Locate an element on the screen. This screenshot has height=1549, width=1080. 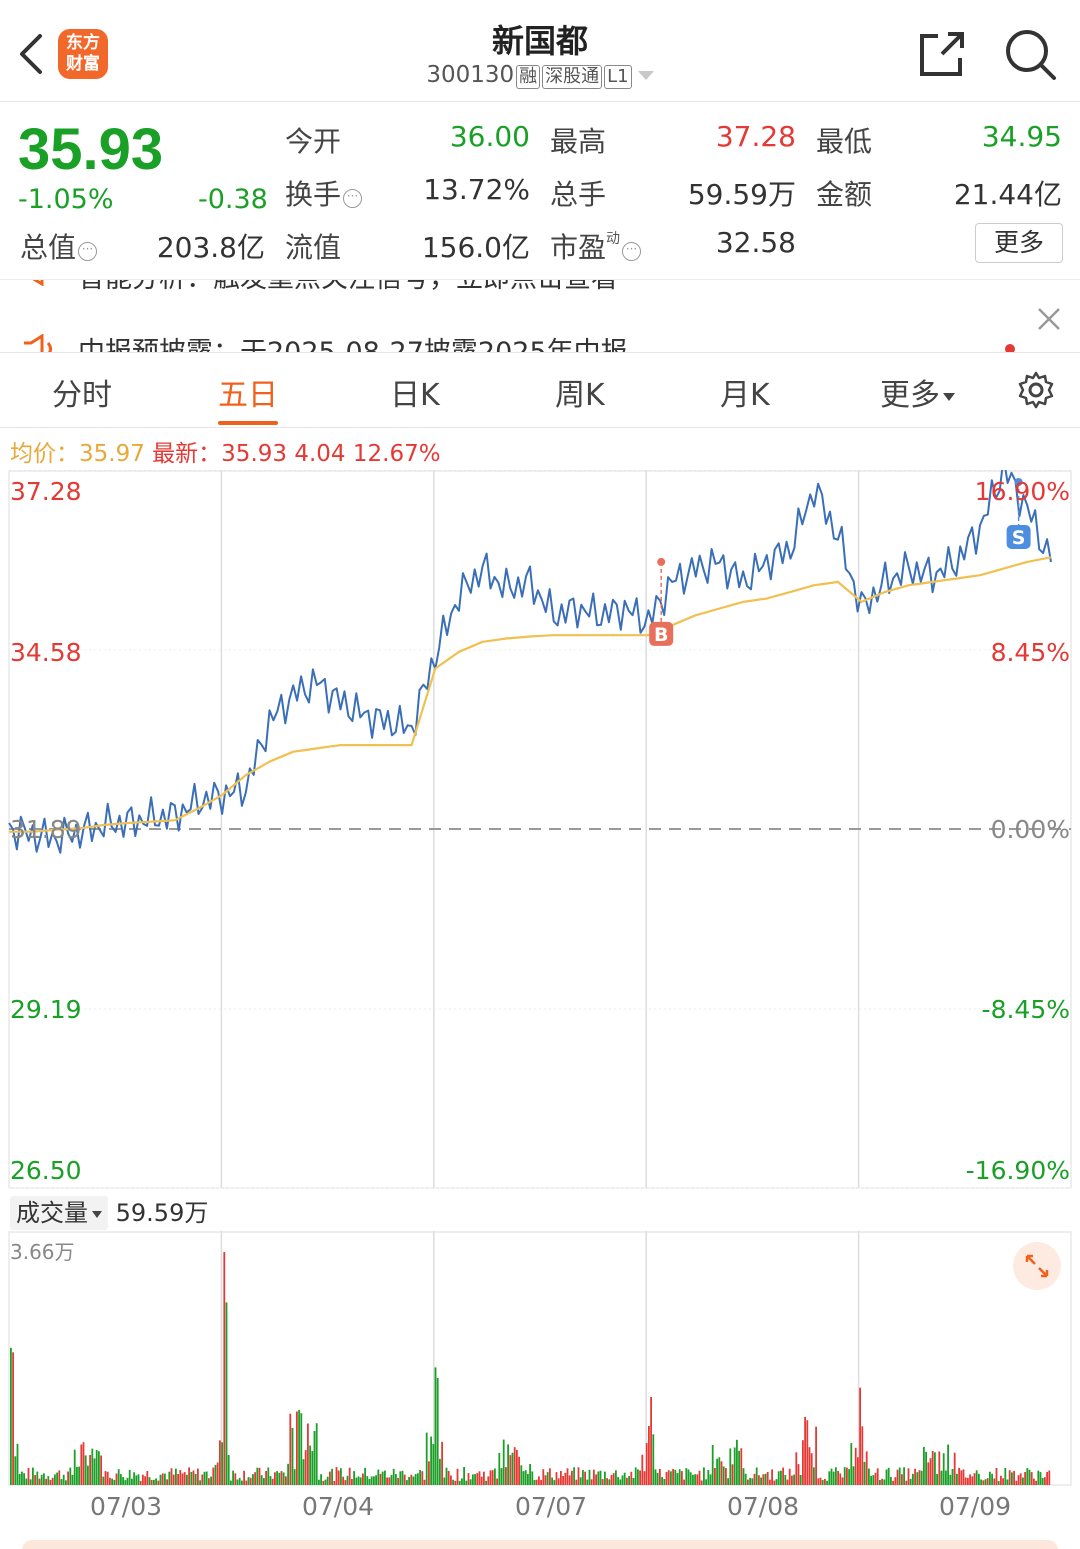
share-icon is located at coordinates (942, 54).